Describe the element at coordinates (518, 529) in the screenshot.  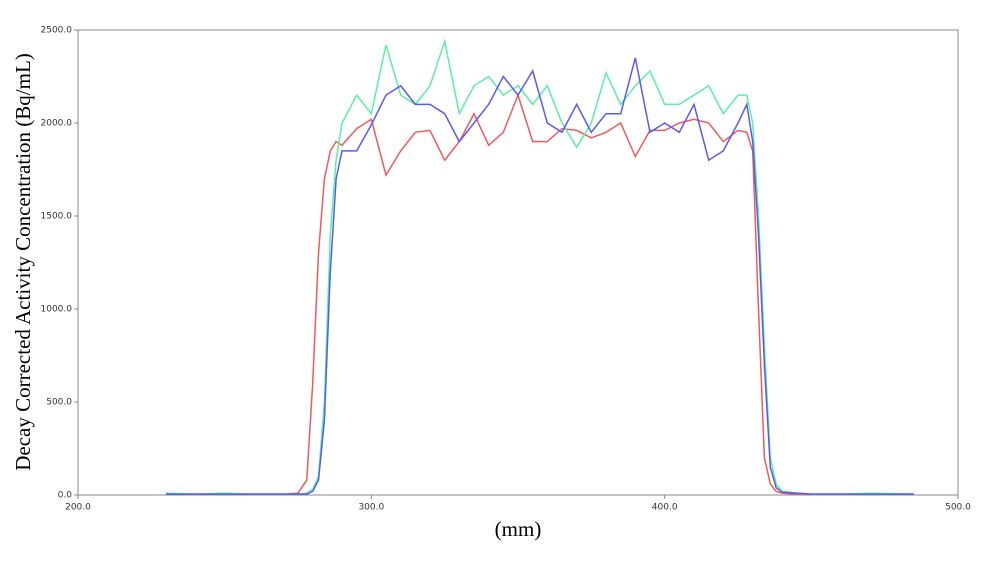
I see `x-axis-label: (mm)` at that location.